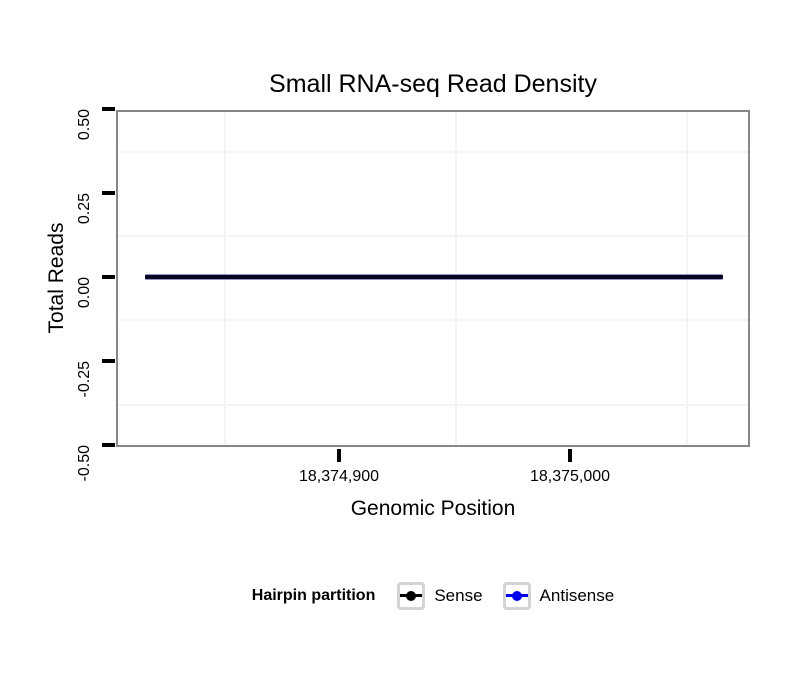  I want to click on y-tick-label: 0.50, so click(84, 125).